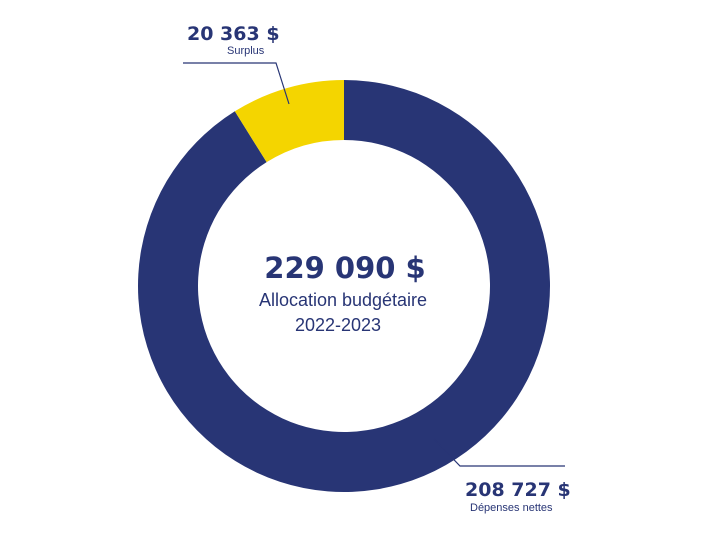 Image resolution: width=720 pixels, height=548 pixels. I want to click on surplus-leader-line, so click(236, 83).